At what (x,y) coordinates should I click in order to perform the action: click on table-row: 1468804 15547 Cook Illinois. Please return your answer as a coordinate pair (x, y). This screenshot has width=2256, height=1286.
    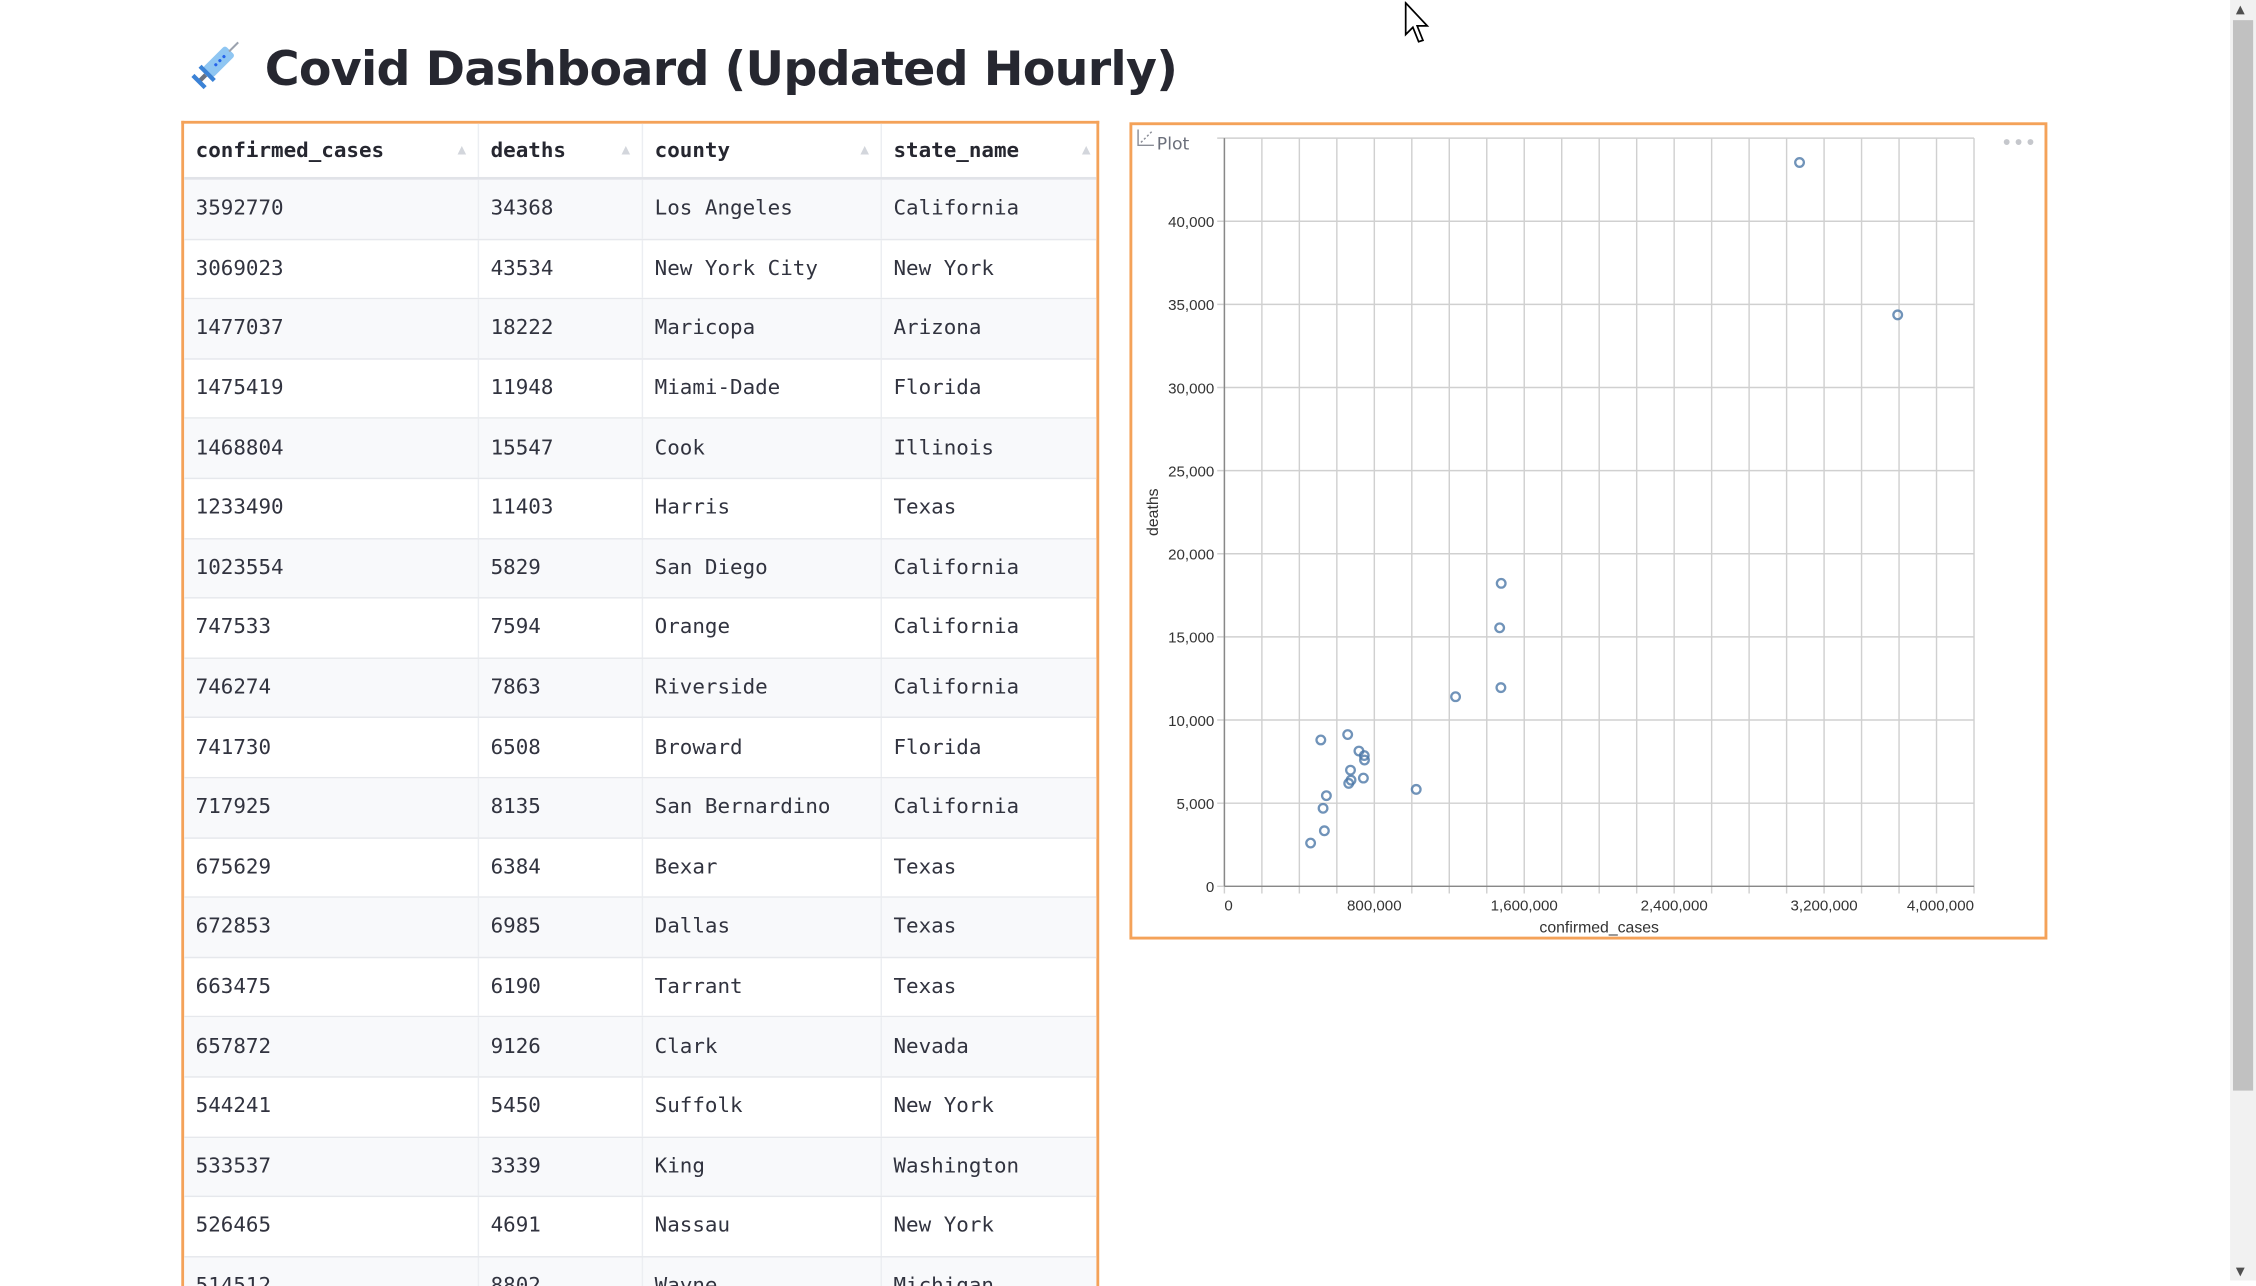
    Looking at the image, I should click on (640, 449).